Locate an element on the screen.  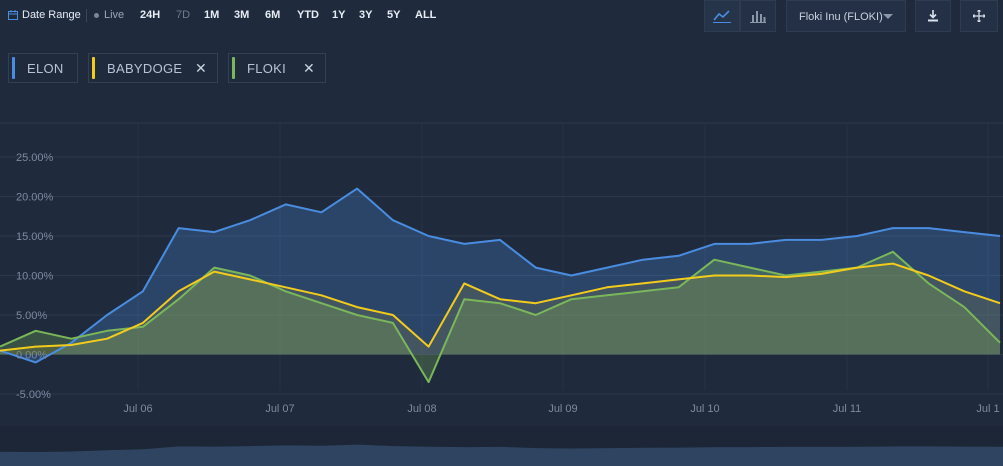
y-axis-labels: 25.00% 20.00% 15.00% 10.00% 5.00% 0.00% -5.00% is located at coordinates (35, 276).